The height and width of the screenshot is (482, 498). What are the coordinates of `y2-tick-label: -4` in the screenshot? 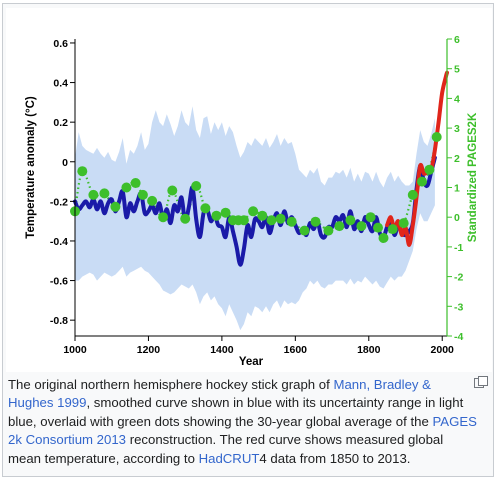 It's located at (458, 337).